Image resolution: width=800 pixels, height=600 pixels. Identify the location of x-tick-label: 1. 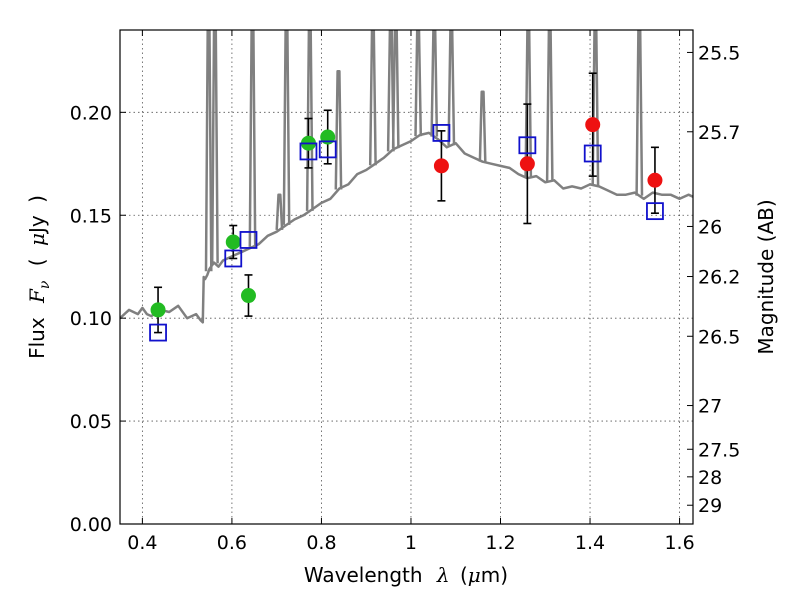
(411, 543).